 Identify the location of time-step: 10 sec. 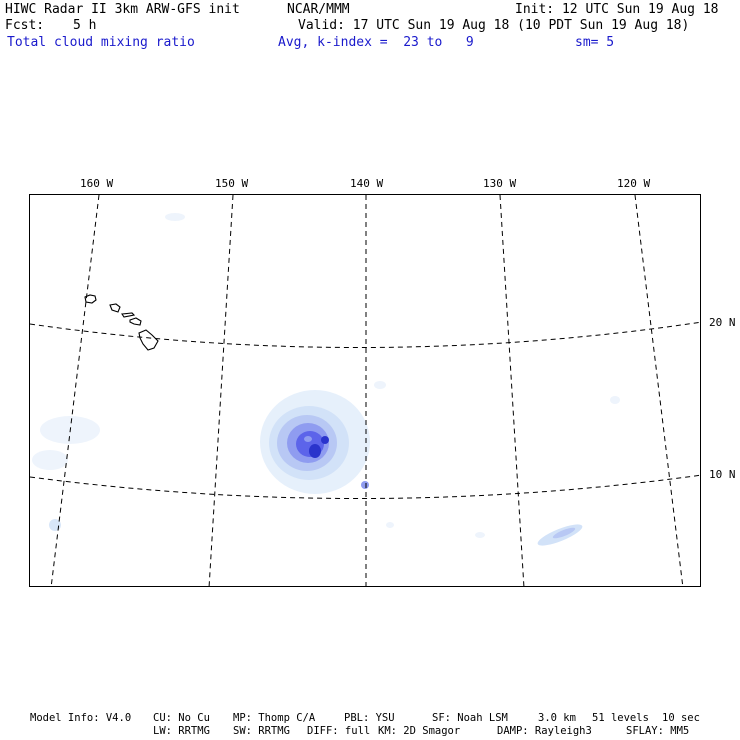
(681, 718).